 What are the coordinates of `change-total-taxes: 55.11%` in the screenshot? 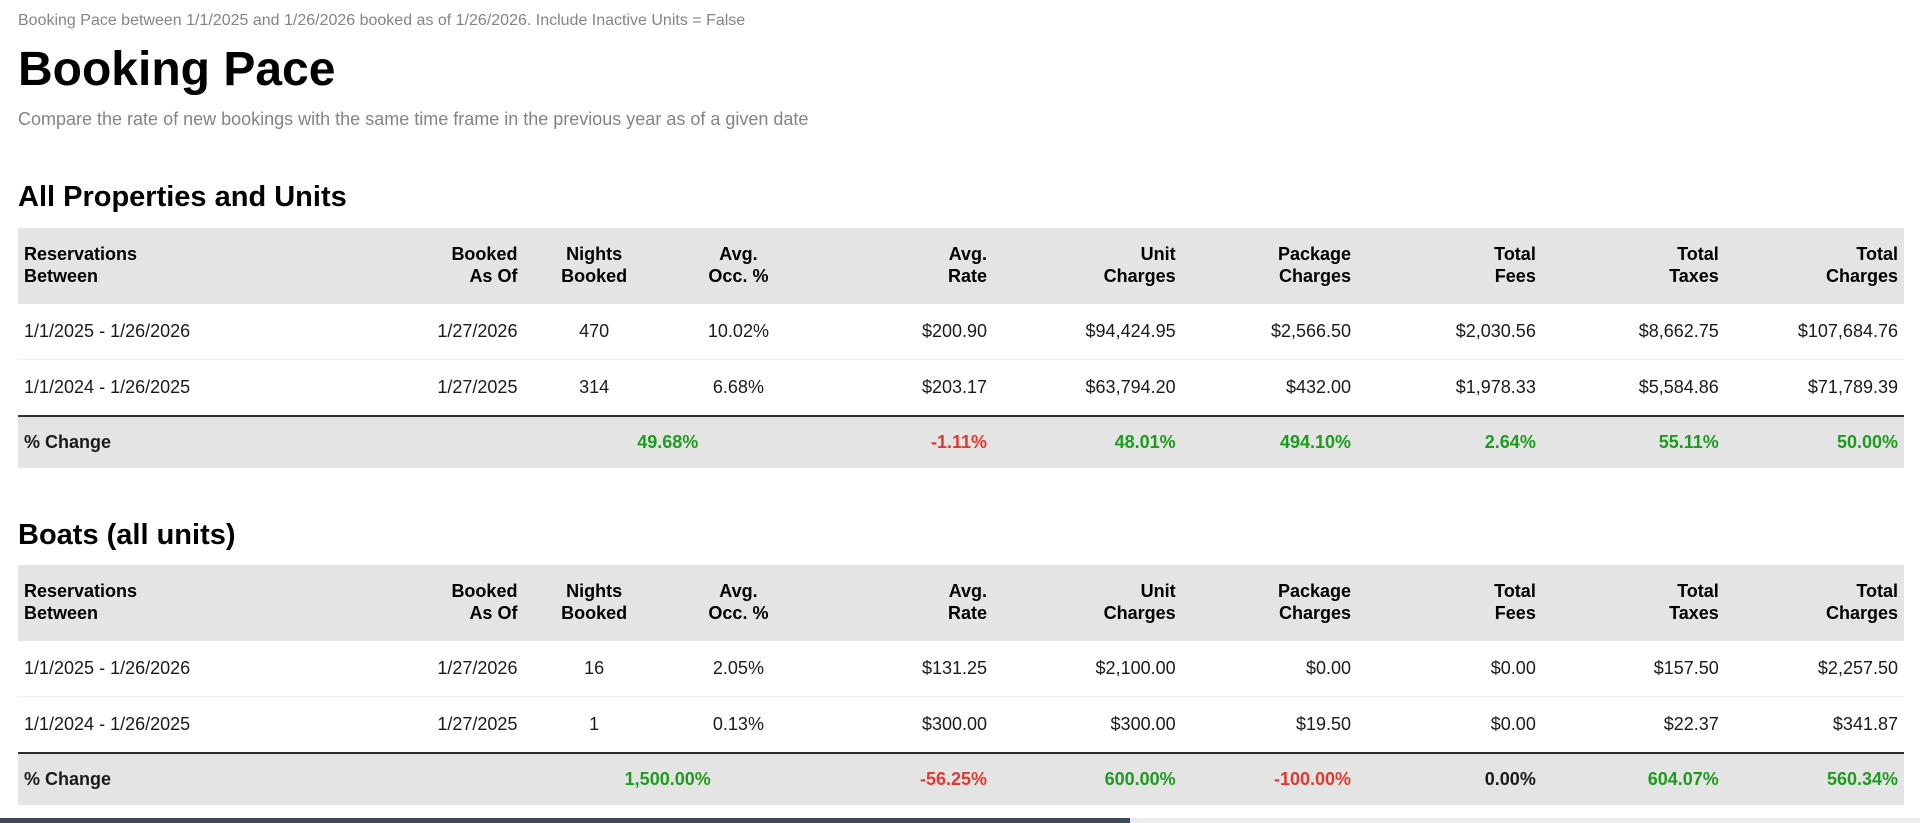 It's located at (1633, 441).